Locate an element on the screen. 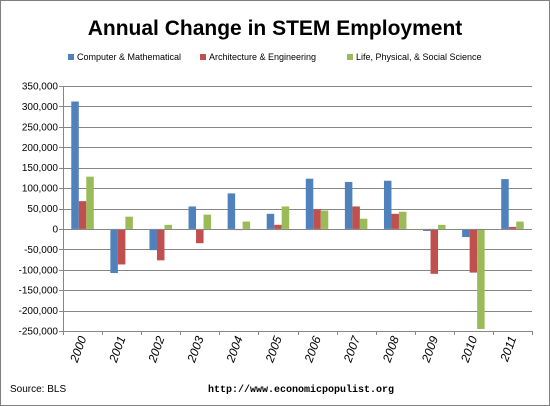 The width and height of the screenshot is (550, 406). y-tick-label: 250,000 is located at coordinates (40, 127).